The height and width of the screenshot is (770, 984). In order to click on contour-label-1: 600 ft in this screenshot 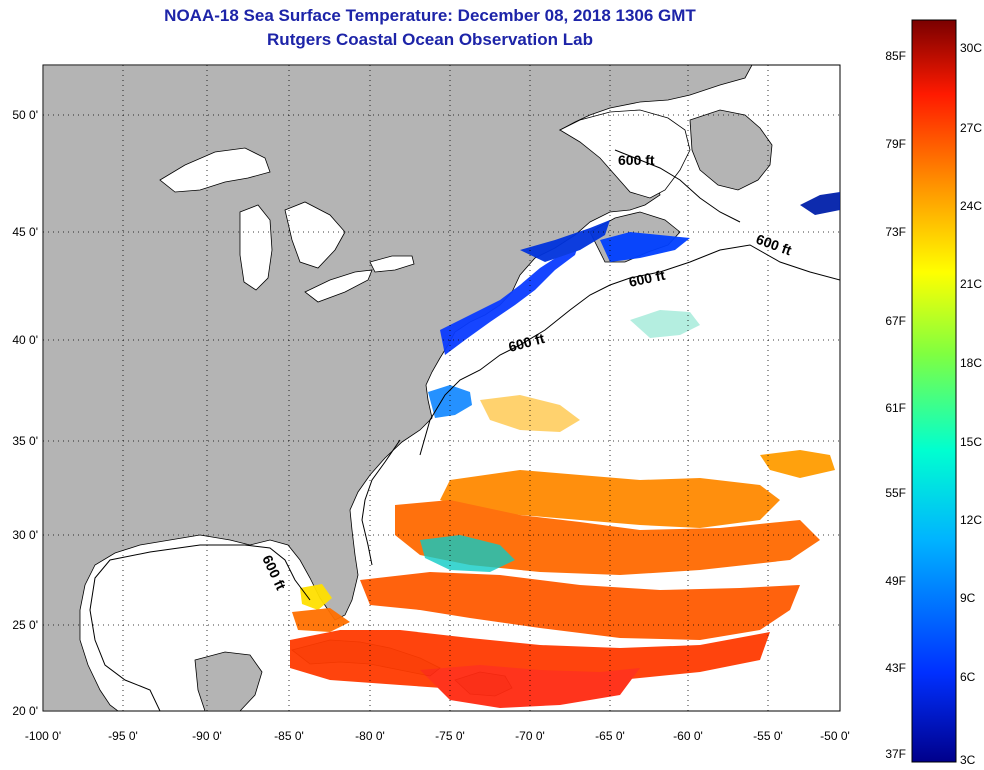, I will do `click(636, 160)`.